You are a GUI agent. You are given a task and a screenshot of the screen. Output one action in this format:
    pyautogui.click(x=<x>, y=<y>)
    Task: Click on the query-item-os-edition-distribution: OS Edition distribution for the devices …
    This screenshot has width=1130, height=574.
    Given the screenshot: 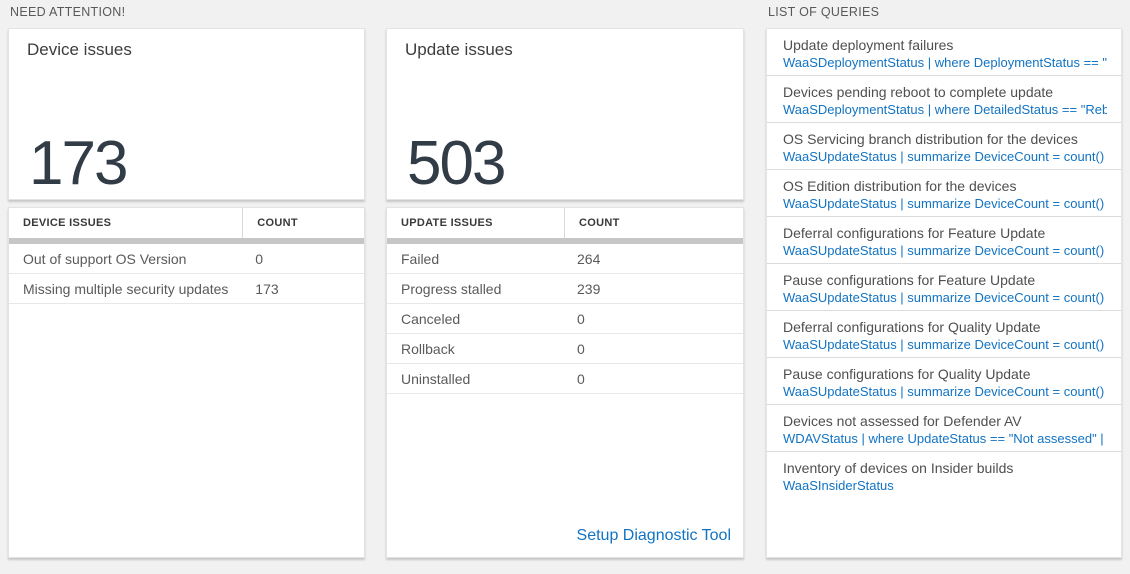 What is the action you would take?
    pyautogui.click(x=944, y=193)
    